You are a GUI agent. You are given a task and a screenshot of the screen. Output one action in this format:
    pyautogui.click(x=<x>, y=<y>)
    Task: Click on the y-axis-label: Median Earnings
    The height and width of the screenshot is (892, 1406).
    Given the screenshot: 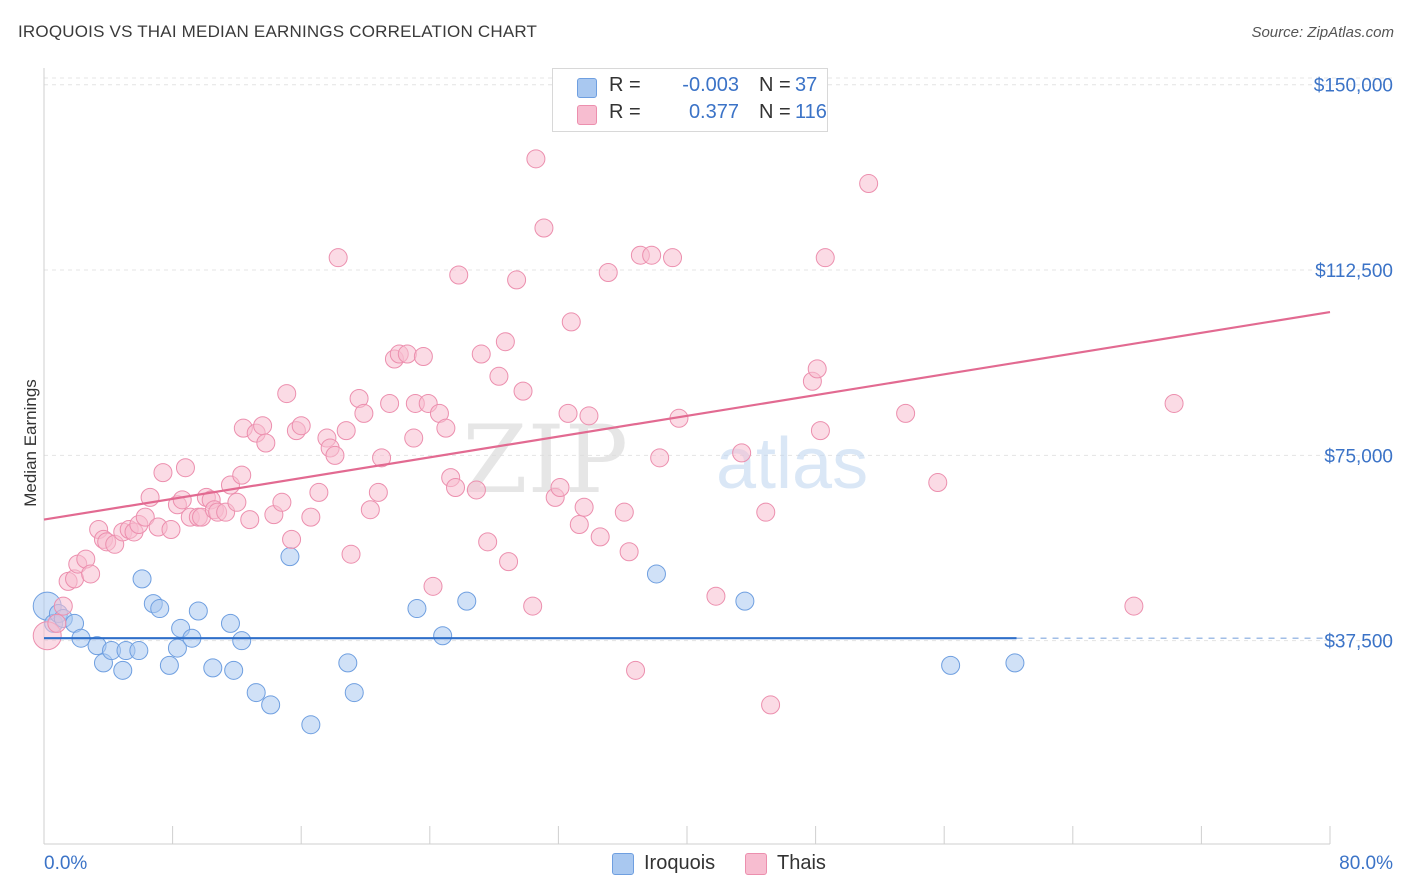 What is the action you would take?
    pyautogui.click(x=30, y=443)
    